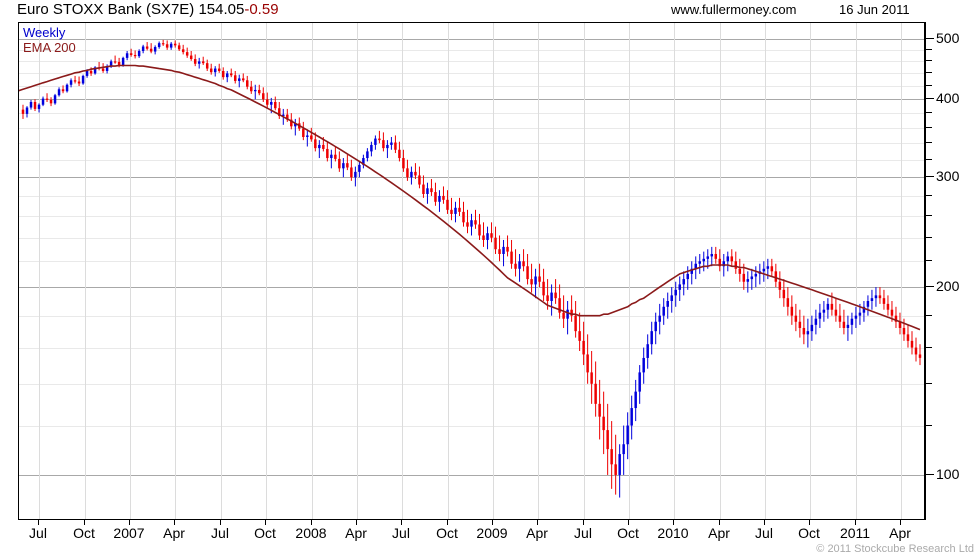 This screenshot has width=980, height=560. I want to click on x-axis-label: 2007, so click(129, 533).